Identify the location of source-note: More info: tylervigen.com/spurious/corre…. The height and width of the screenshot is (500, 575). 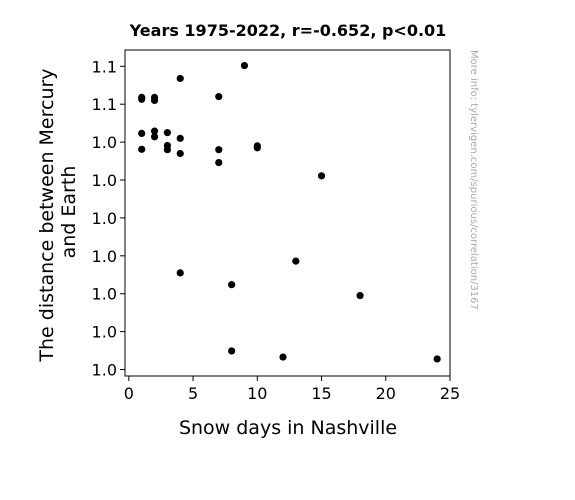
(473, 180).